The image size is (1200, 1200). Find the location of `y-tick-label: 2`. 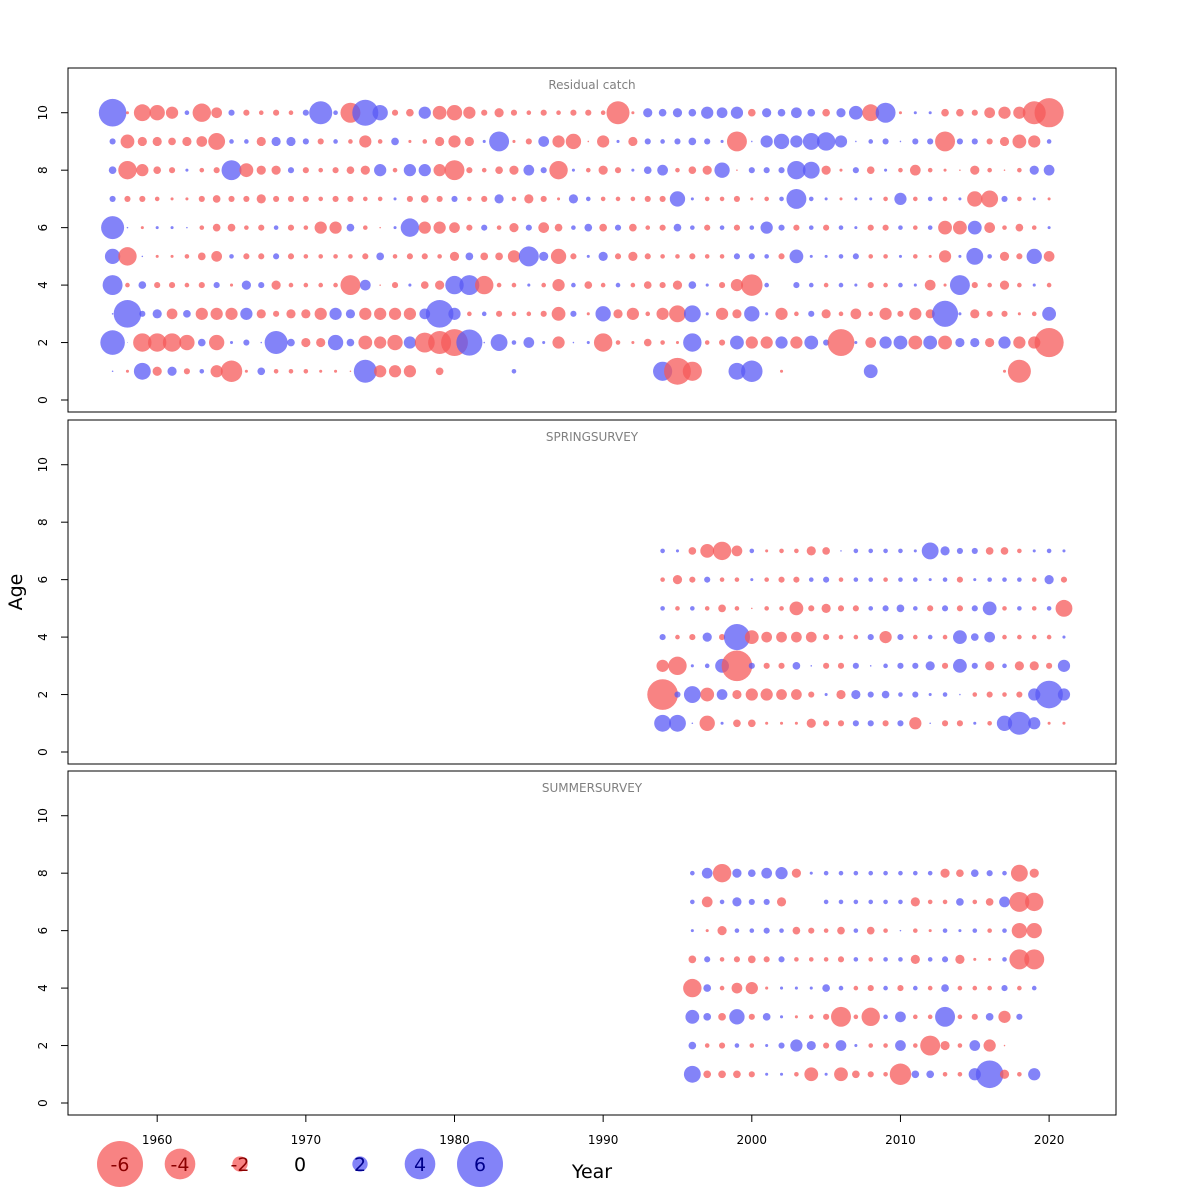

y-tick-label: 2 is located at coordinates (43, 695).